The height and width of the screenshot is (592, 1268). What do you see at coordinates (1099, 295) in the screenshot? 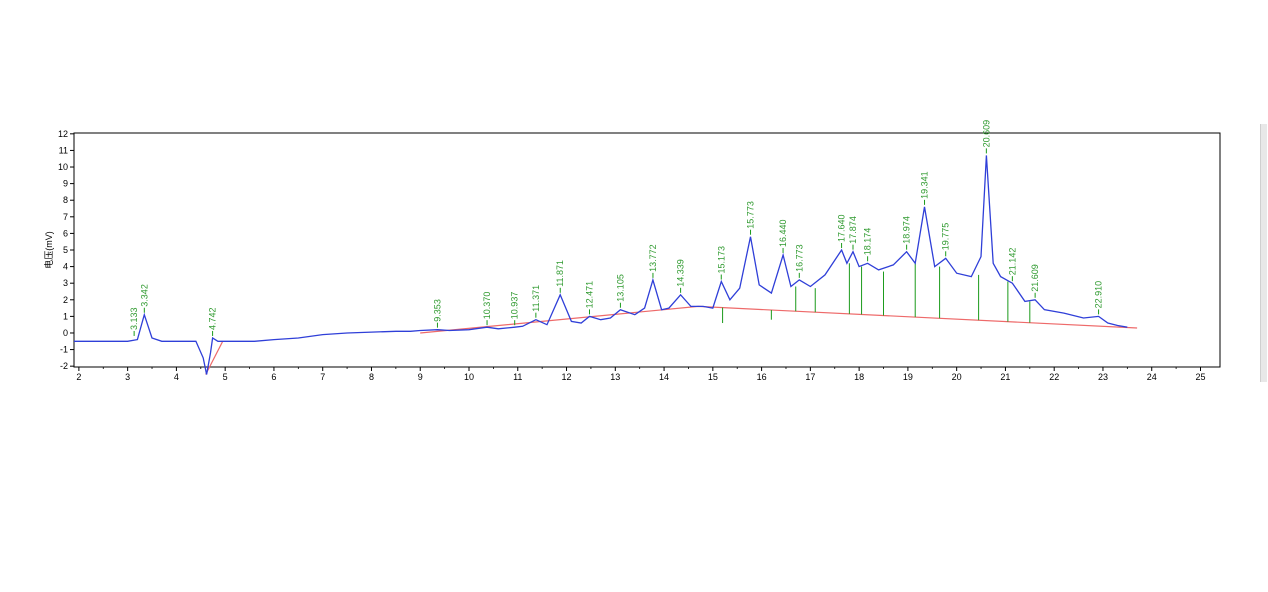
I see `peak-label: 22.910` at bounding box center [1099, 295].